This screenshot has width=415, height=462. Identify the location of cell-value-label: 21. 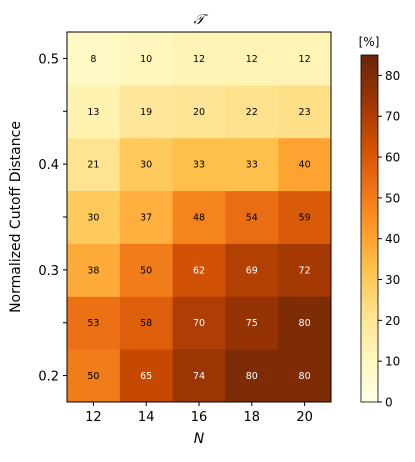
(93, 165).